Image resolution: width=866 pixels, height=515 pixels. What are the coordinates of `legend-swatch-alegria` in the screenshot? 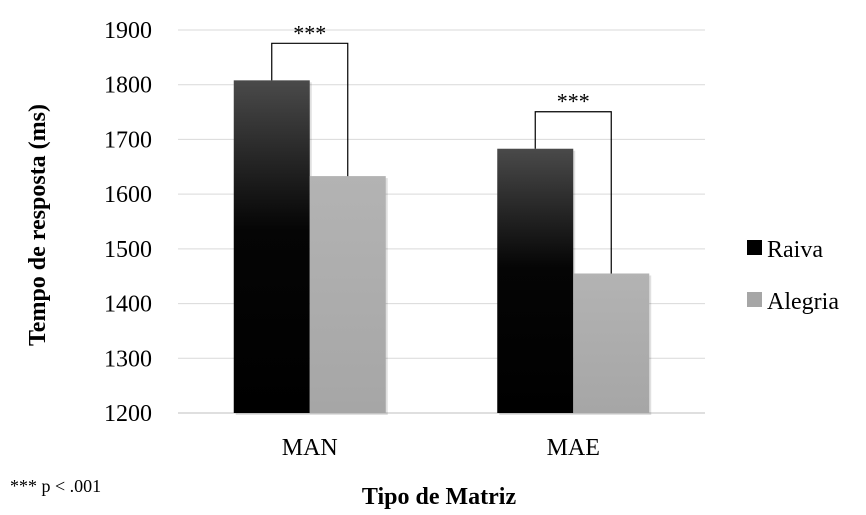 It's located at (754, 299).